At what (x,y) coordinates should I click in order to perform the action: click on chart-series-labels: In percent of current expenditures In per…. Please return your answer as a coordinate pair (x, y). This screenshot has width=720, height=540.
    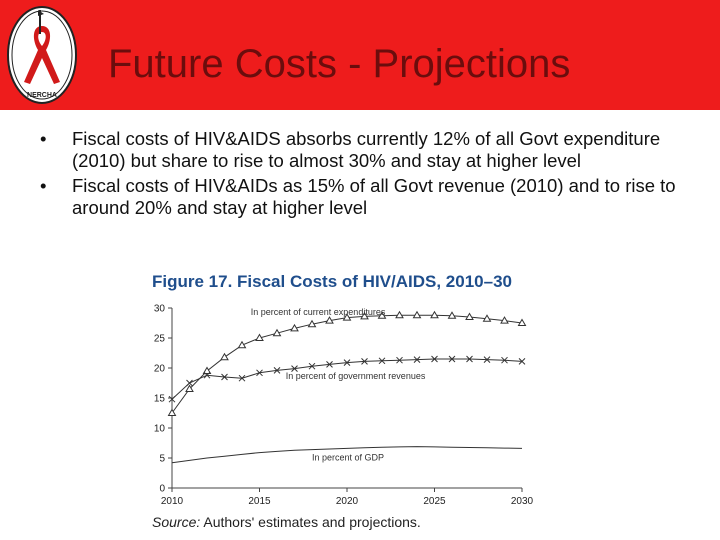
    Looking at the image, I should click on (338, 384).